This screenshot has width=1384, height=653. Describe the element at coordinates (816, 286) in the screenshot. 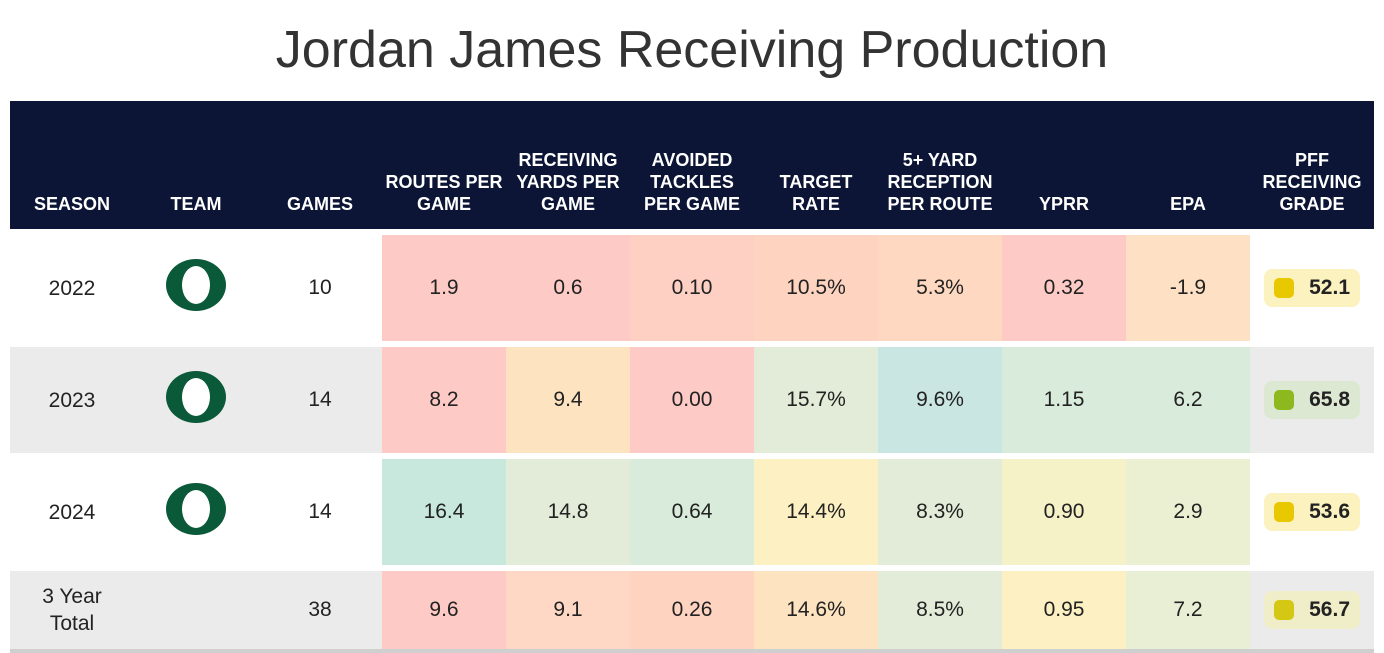

I see `stat-cell-target-rate: 10.5%` at that location.